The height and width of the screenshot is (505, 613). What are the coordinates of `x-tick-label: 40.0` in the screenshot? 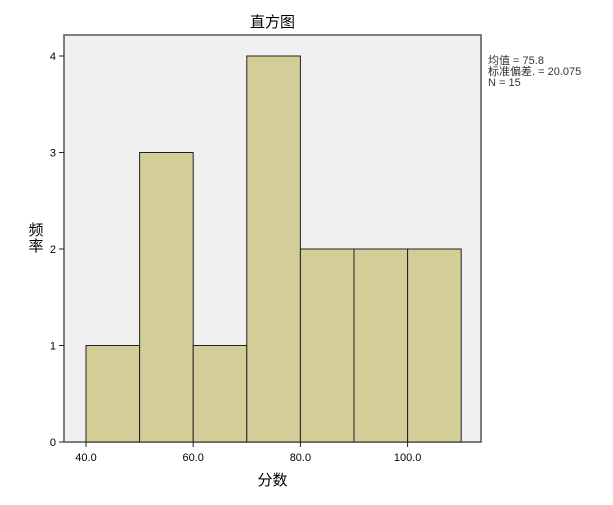 It's located at (85, 458).